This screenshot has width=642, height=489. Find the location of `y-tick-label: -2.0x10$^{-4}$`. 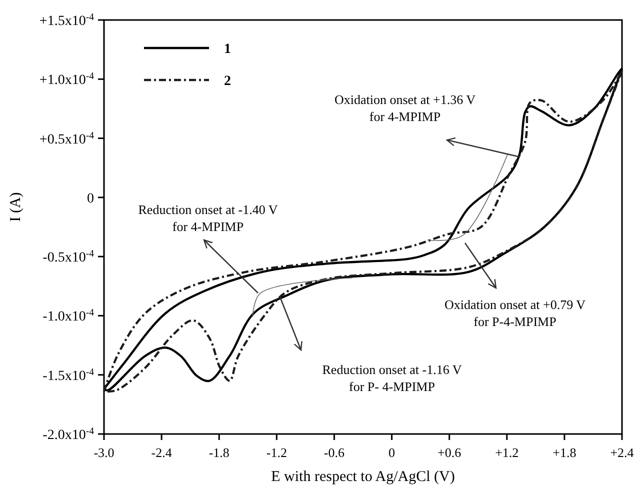

y-tick-label: -2.0x10$^{-4}$ is located at coordinates (68, 434).